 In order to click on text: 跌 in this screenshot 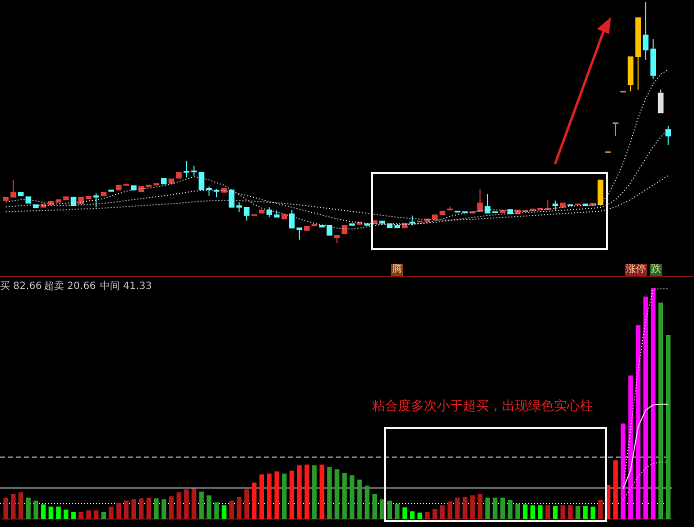, I will do `click(656, 270)`.